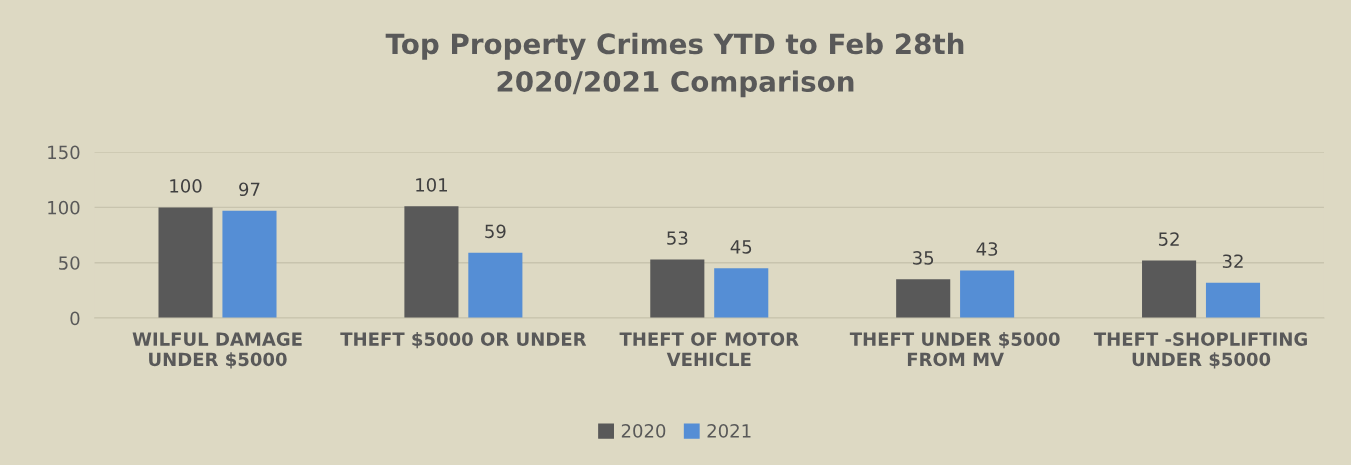  I want to click on data-label: 100, so click(186, 186).